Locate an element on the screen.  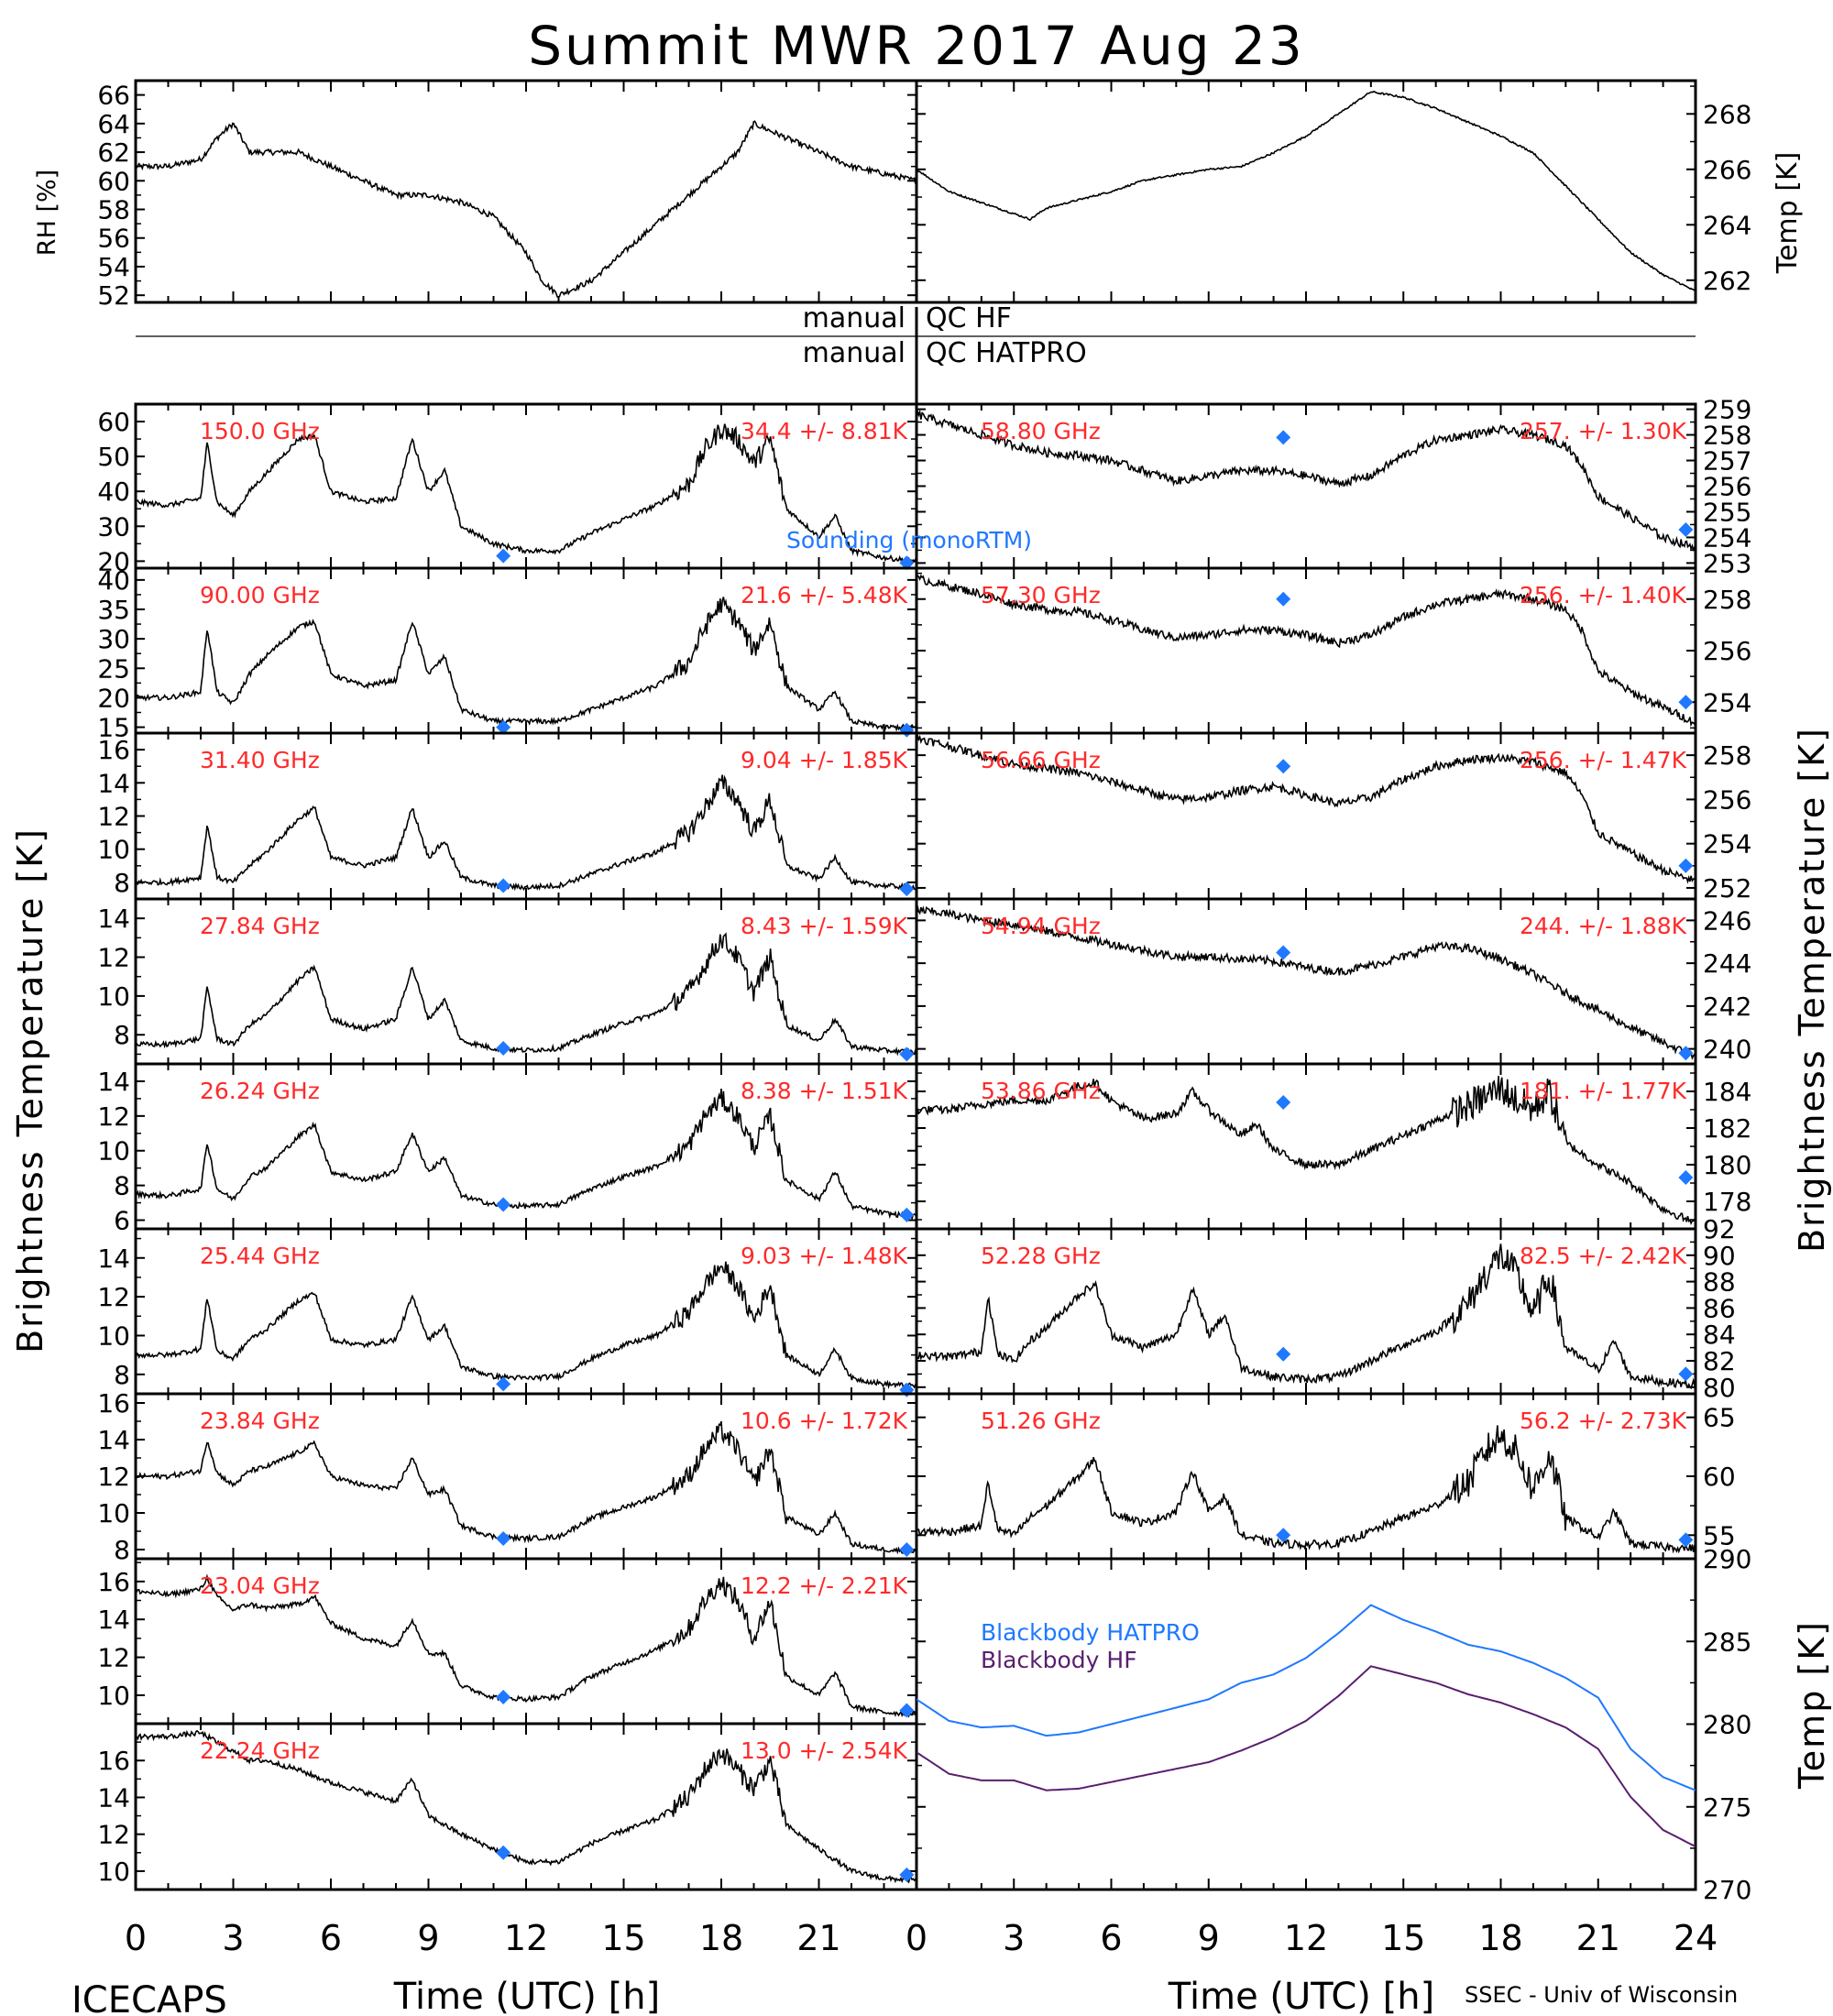
channel-stats: 8.38 +/- 1.51K is located at coordinates (824, 1091).